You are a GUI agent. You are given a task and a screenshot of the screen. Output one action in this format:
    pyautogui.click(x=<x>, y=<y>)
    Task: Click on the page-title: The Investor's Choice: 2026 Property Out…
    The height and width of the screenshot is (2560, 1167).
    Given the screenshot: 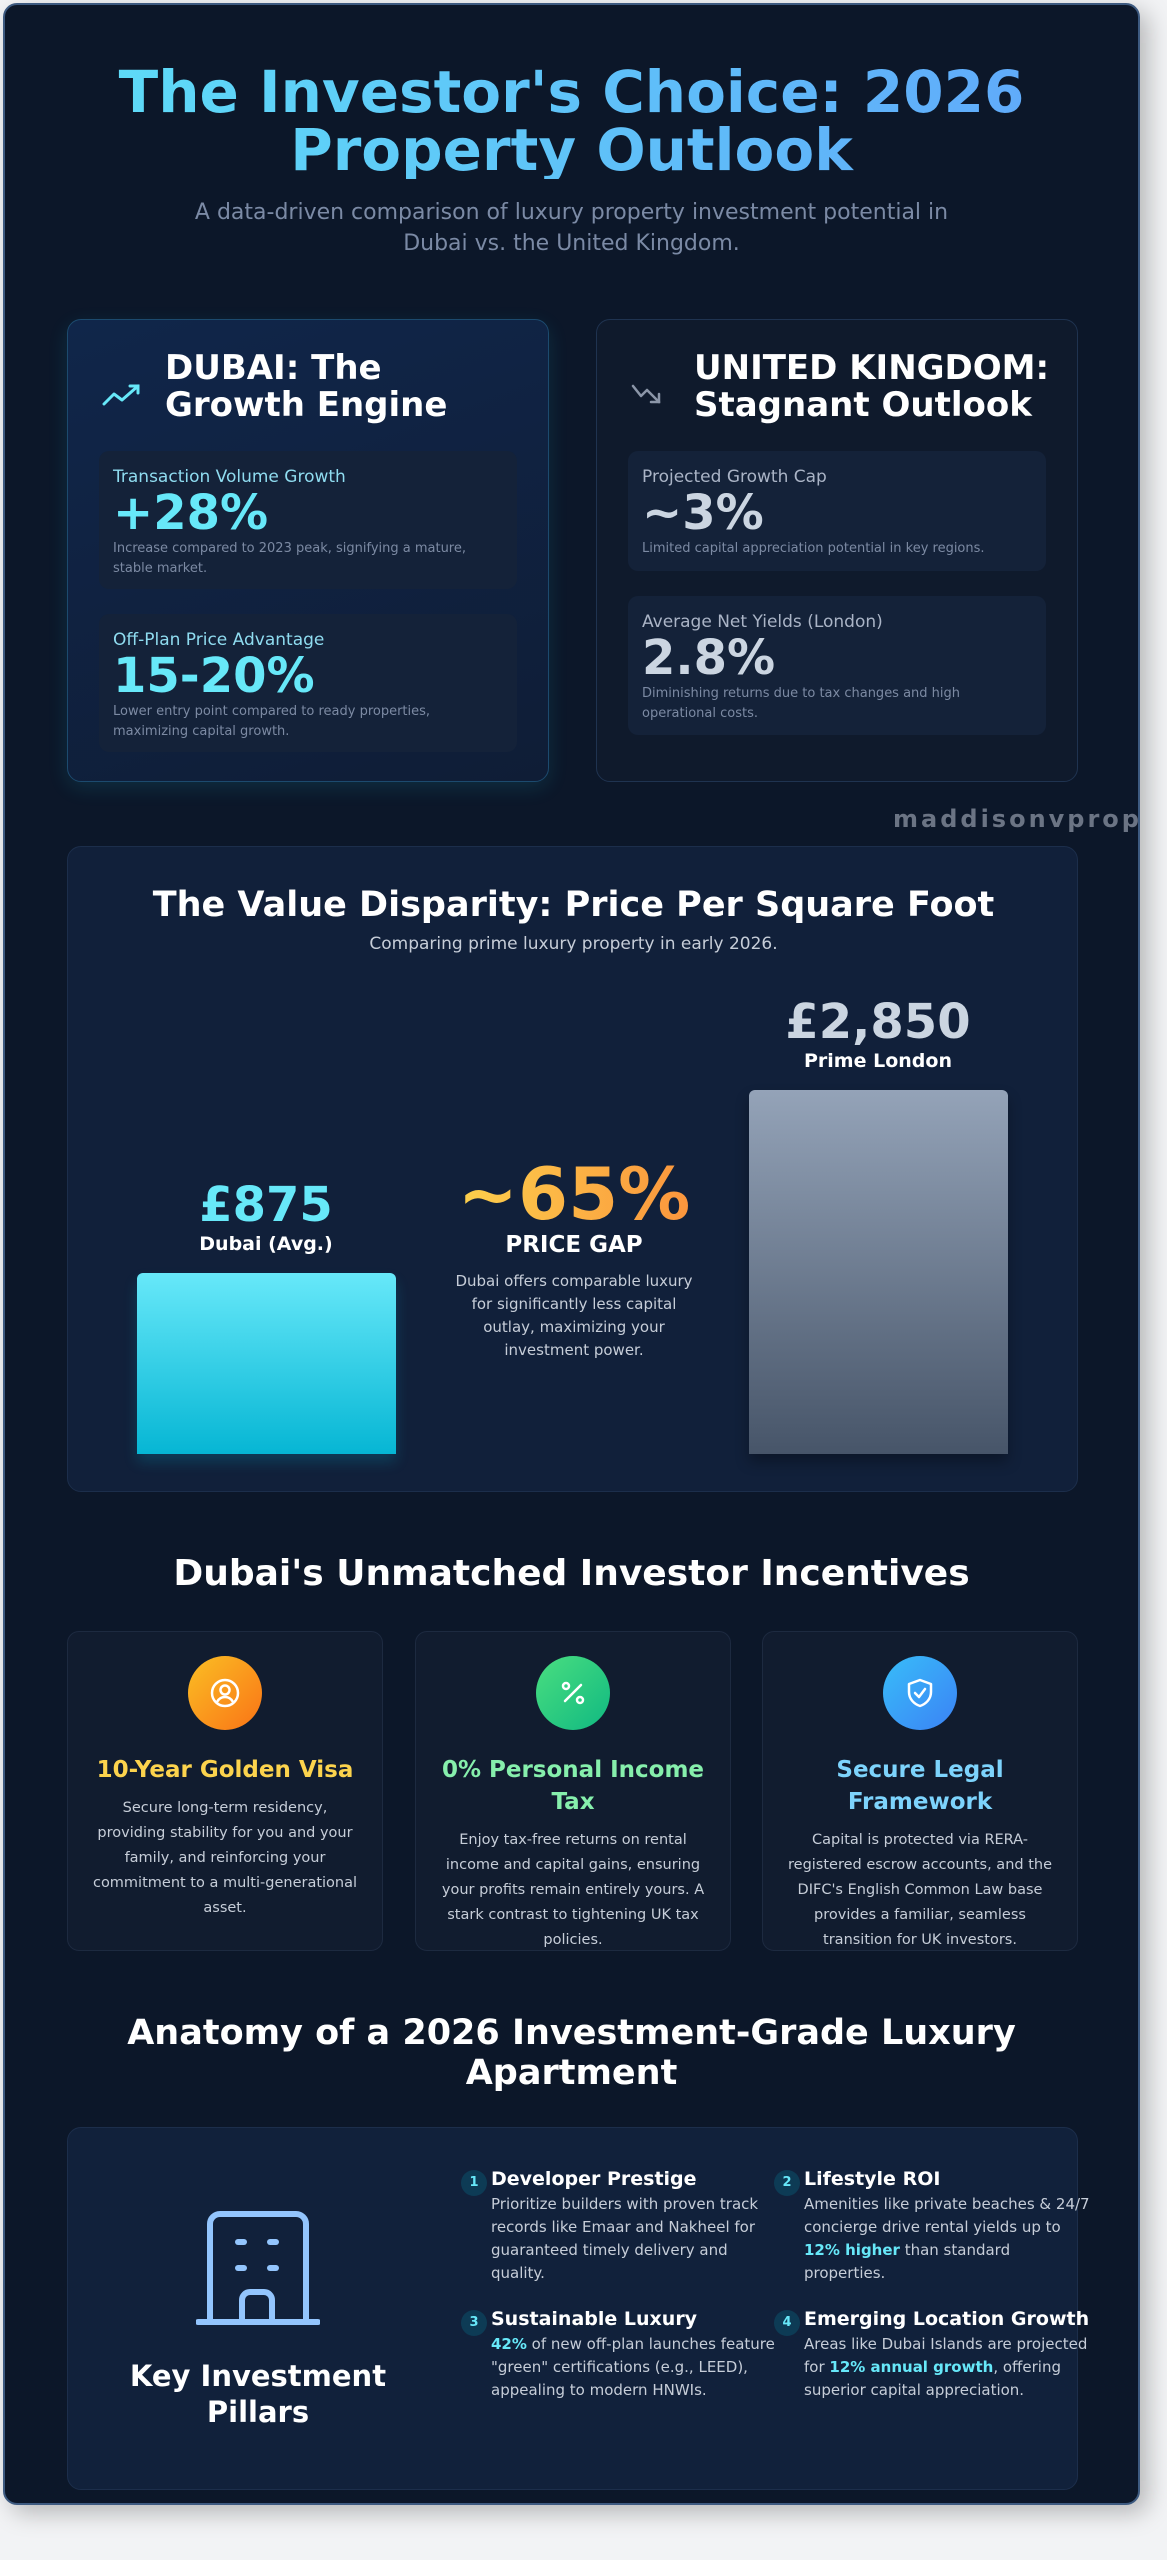 What is the action you would take?
    pyautogui.click(x=571, y=121)
    